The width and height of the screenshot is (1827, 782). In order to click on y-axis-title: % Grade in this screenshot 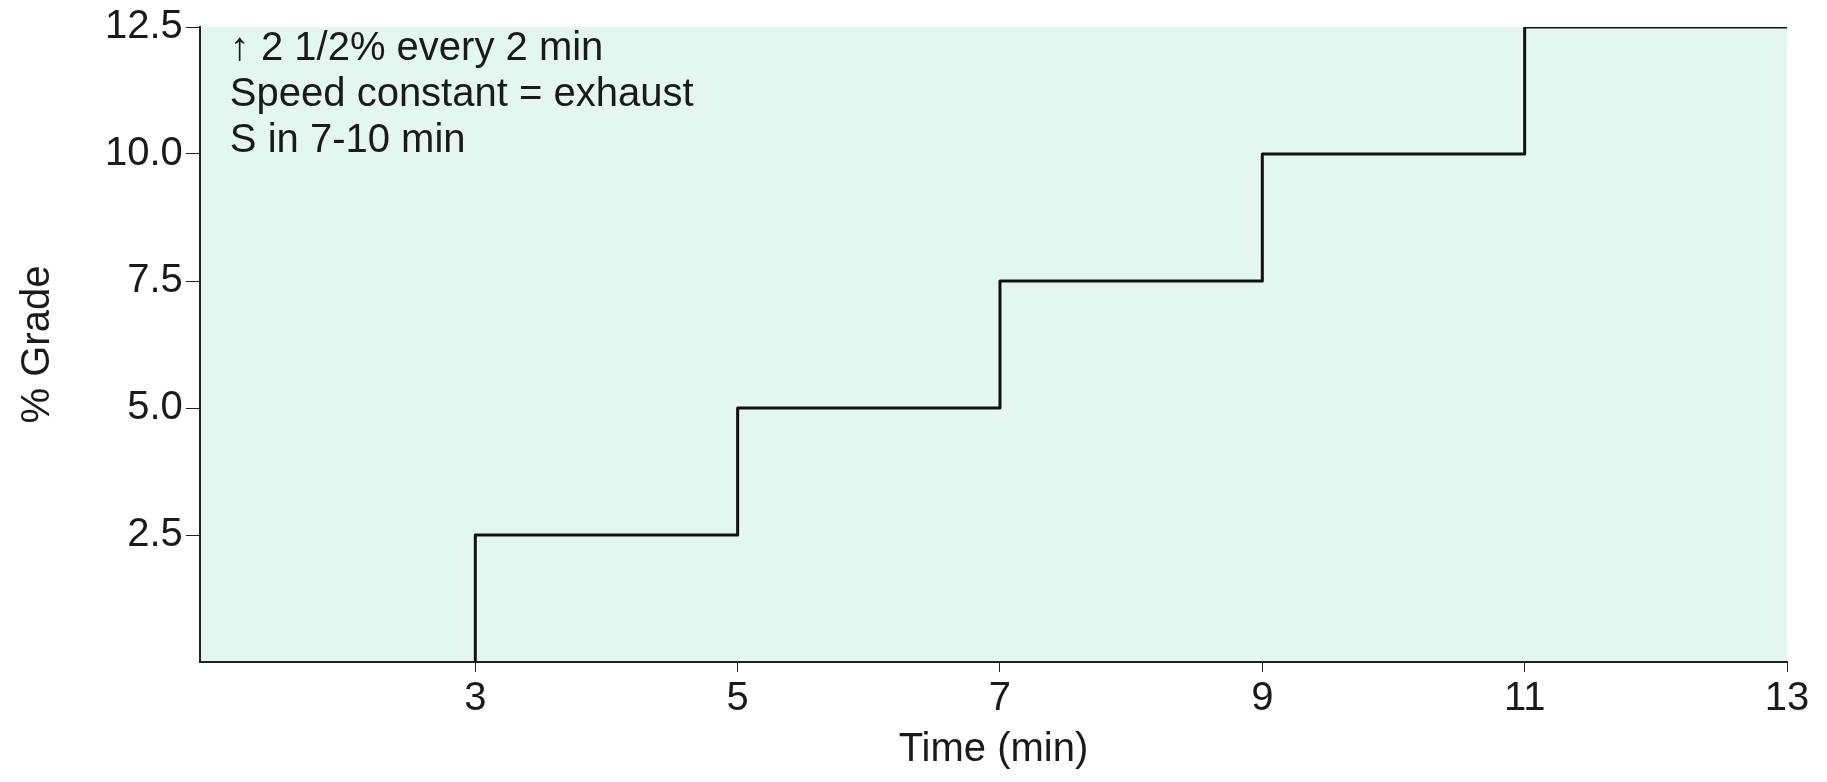, I will do `click(35, 344)`.